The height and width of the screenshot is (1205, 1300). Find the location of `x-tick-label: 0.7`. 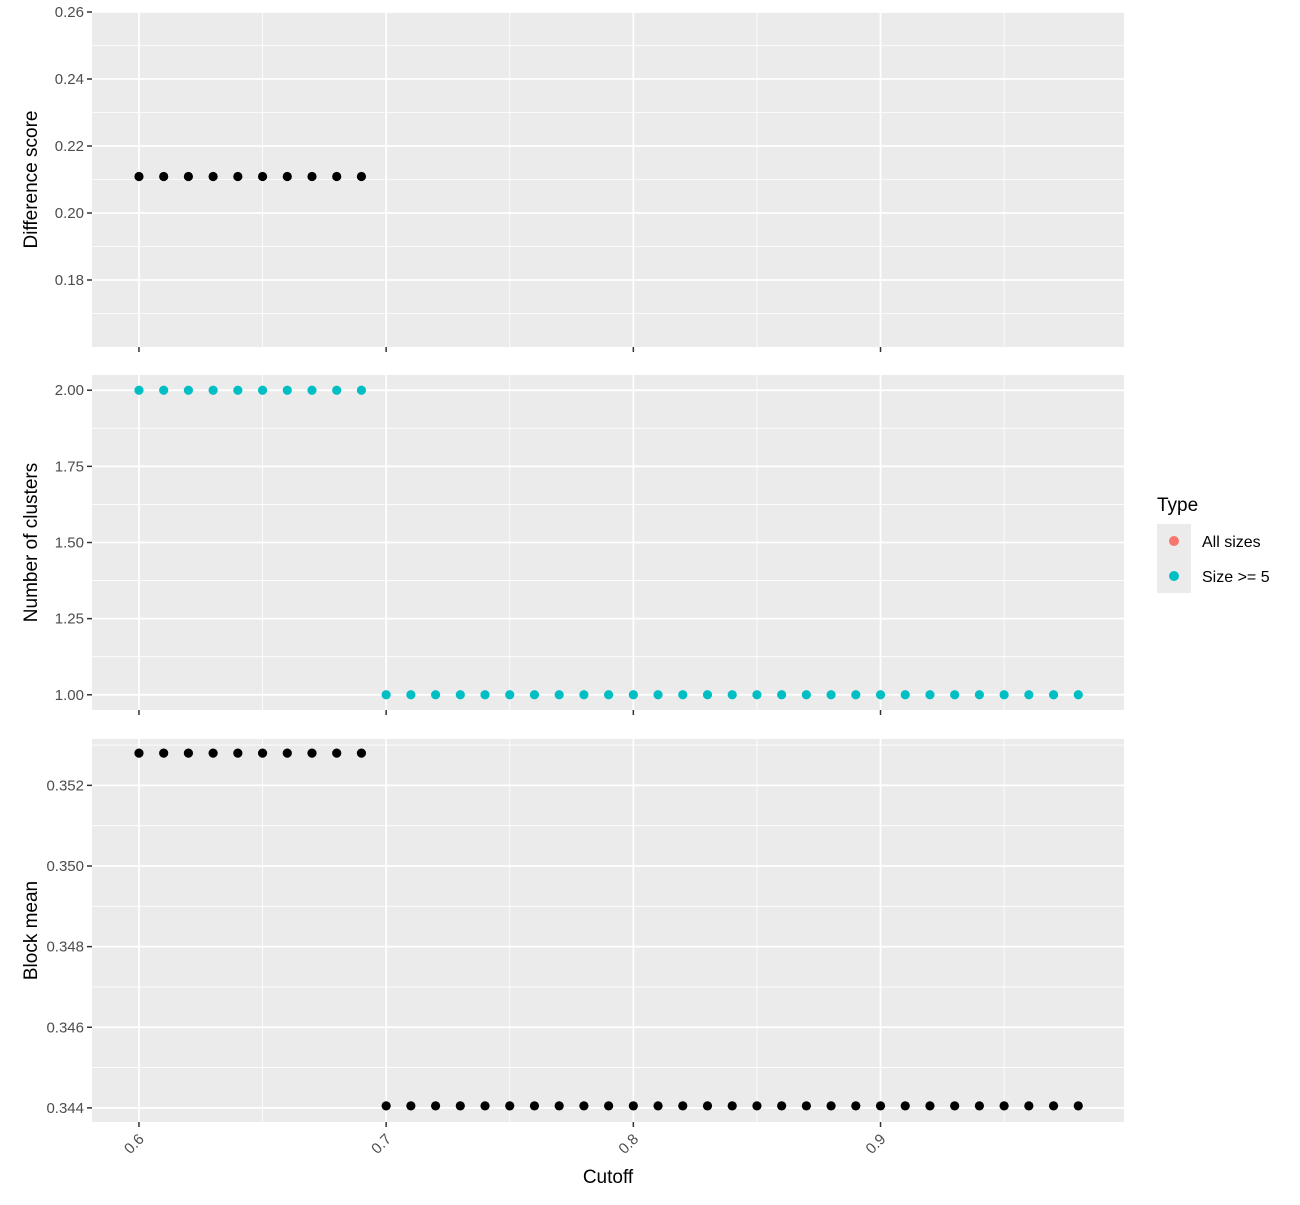

x-tick-label: 0.7 is located at coordinates (381, 1144).